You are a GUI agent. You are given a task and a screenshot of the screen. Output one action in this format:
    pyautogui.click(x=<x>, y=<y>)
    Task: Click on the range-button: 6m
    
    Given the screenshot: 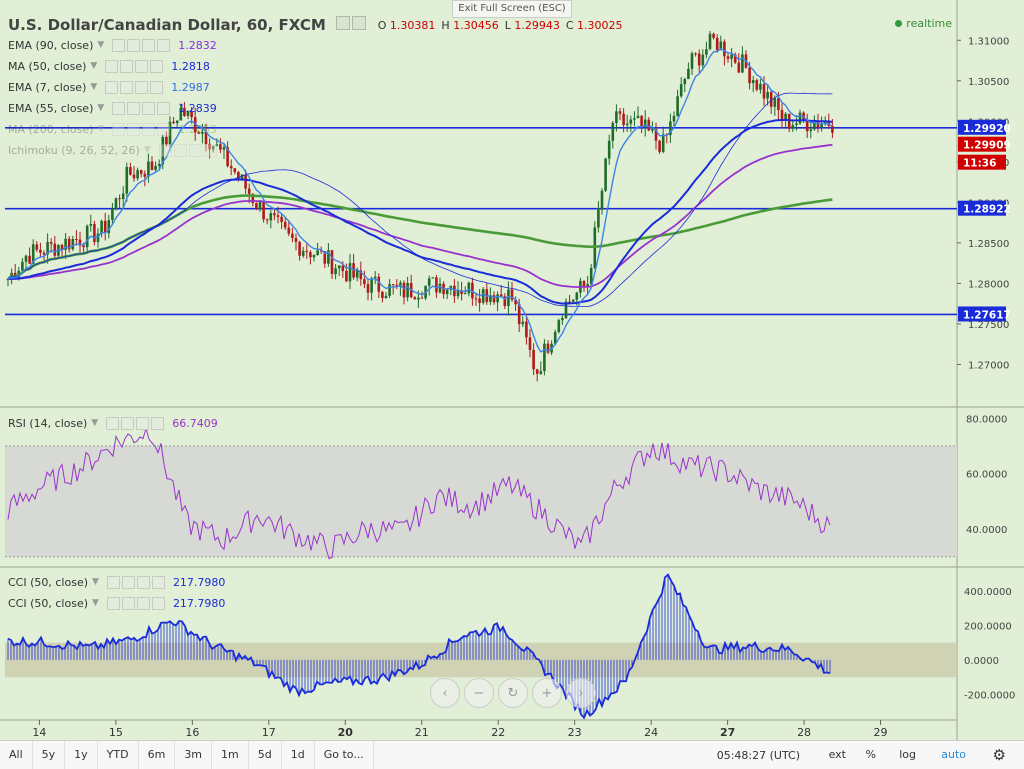 What is the action you would take?
    pyautogui.click(x=157, y=755)
    